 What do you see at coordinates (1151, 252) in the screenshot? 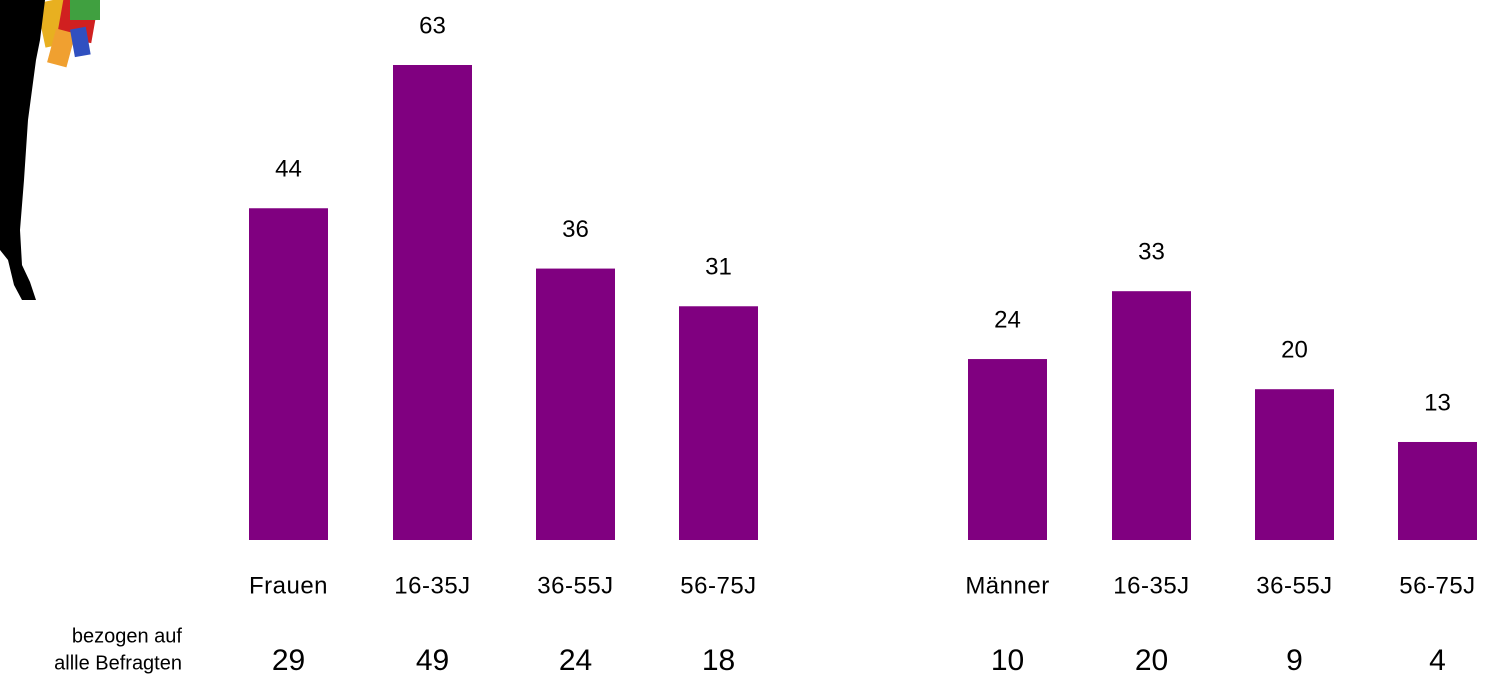
I see `value-label: 33` at bounding box center [1151, 252].